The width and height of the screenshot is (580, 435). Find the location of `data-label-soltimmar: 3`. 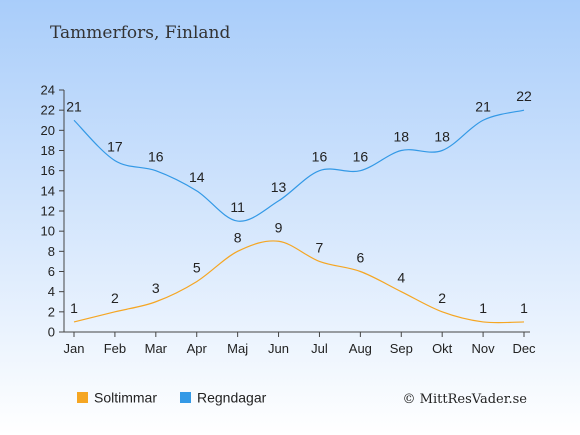

data-label-soltimmar: 3 is located at coordinates (156, 288).